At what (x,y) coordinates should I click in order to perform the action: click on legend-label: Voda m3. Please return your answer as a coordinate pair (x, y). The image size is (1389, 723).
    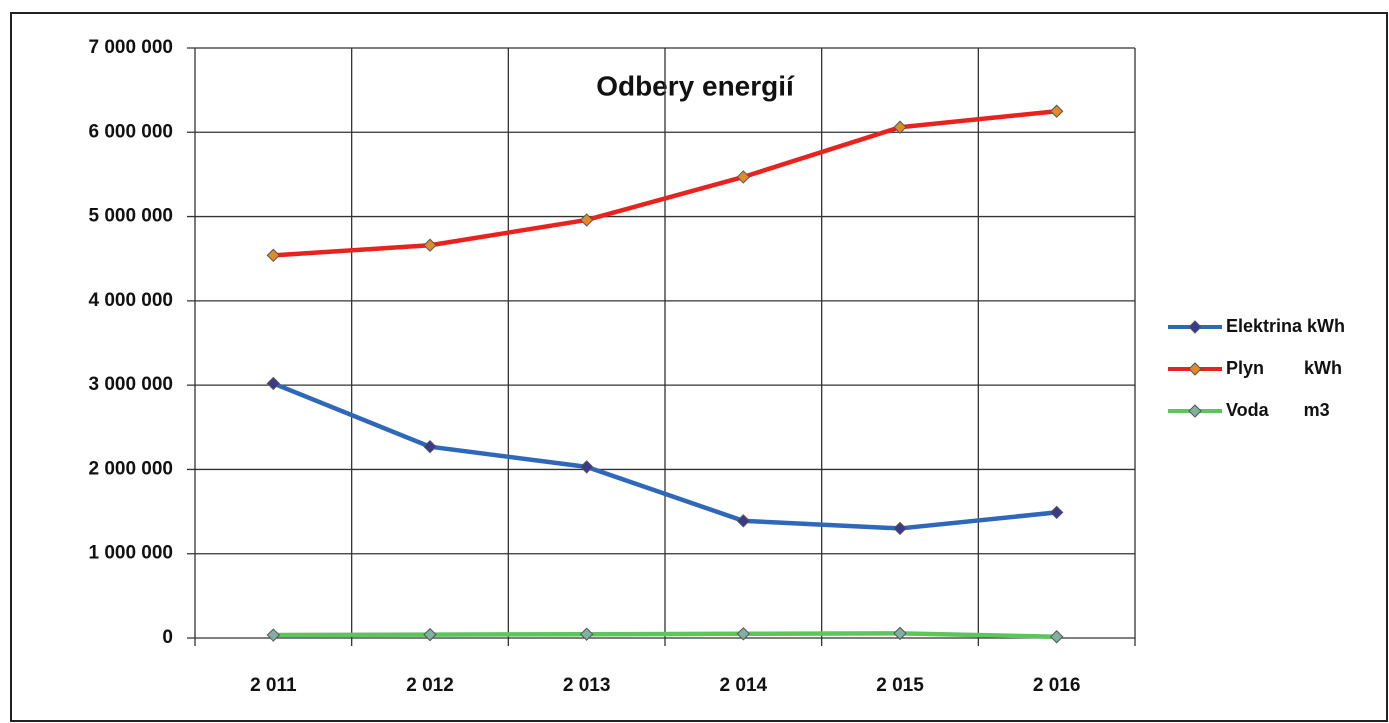
    Looking at the image, I should click on (1278, 410).